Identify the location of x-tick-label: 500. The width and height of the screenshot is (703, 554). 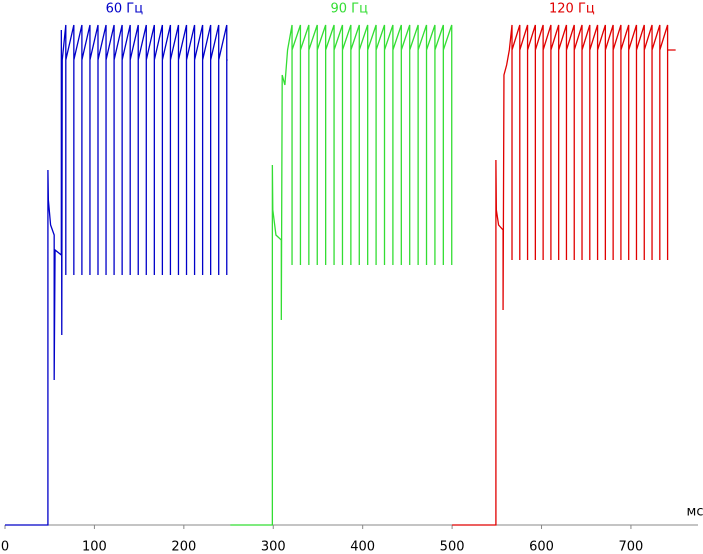
(452, 547).